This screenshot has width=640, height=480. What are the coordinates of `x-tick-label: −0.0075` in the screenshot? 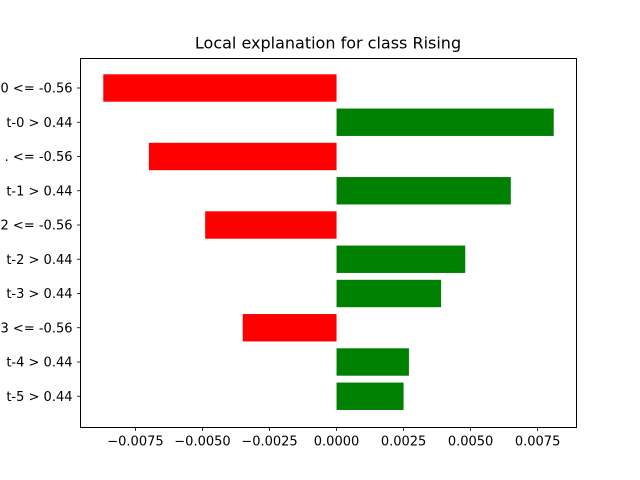 It's located at (135, 442).